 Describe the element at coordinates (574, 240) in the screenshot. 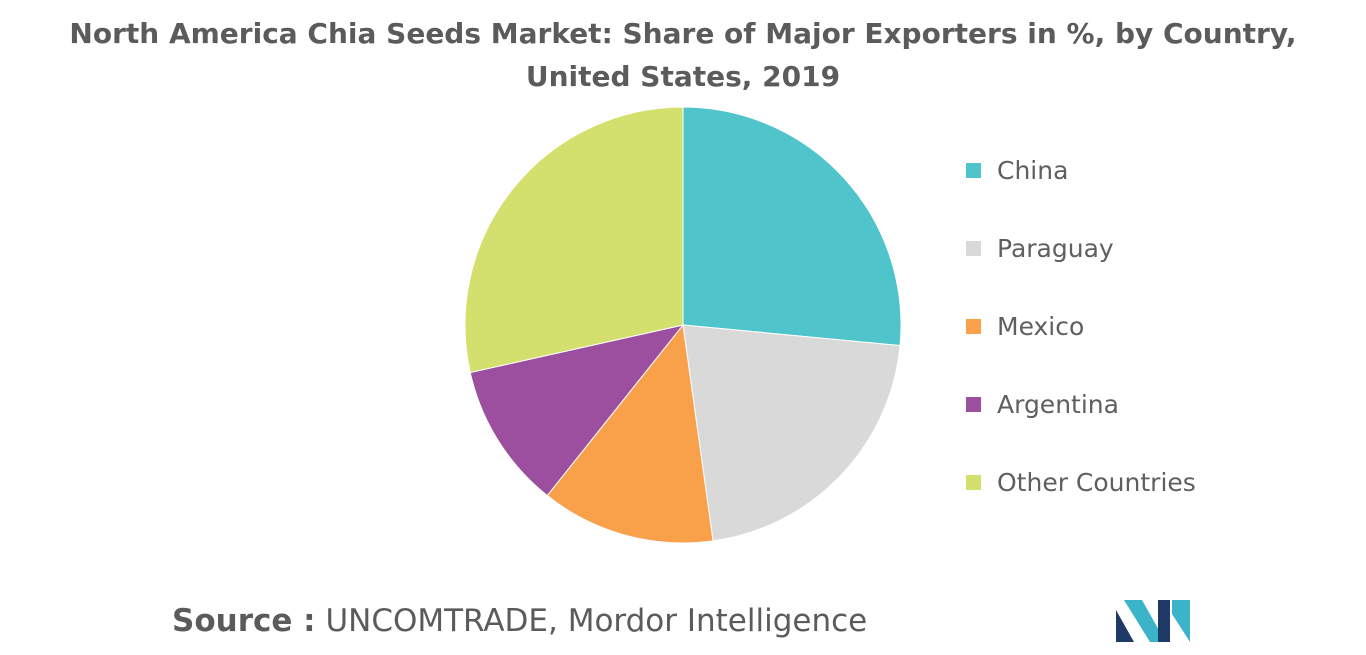

I see `pie-slice-other-countries` at that location.